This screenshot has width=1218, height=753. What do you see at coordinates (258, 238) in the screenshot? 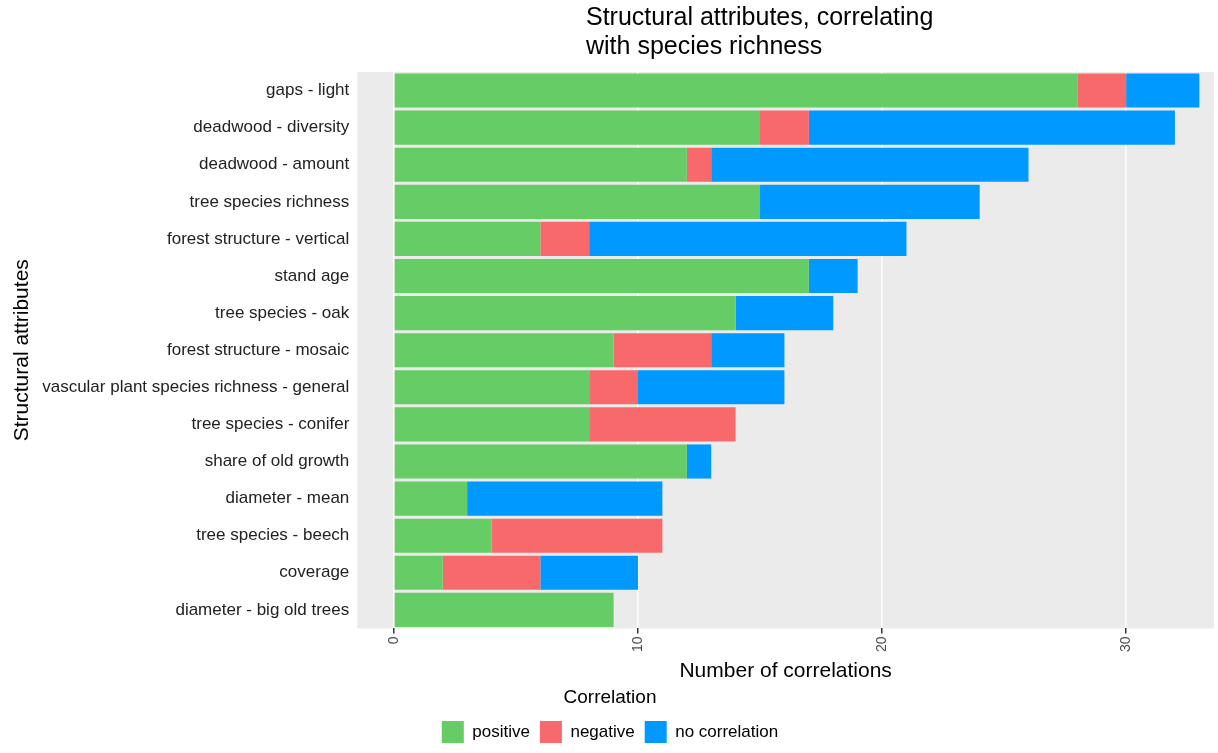
I see `y-tick-label: forest structure - vertical` at bounding box center [258, 238].